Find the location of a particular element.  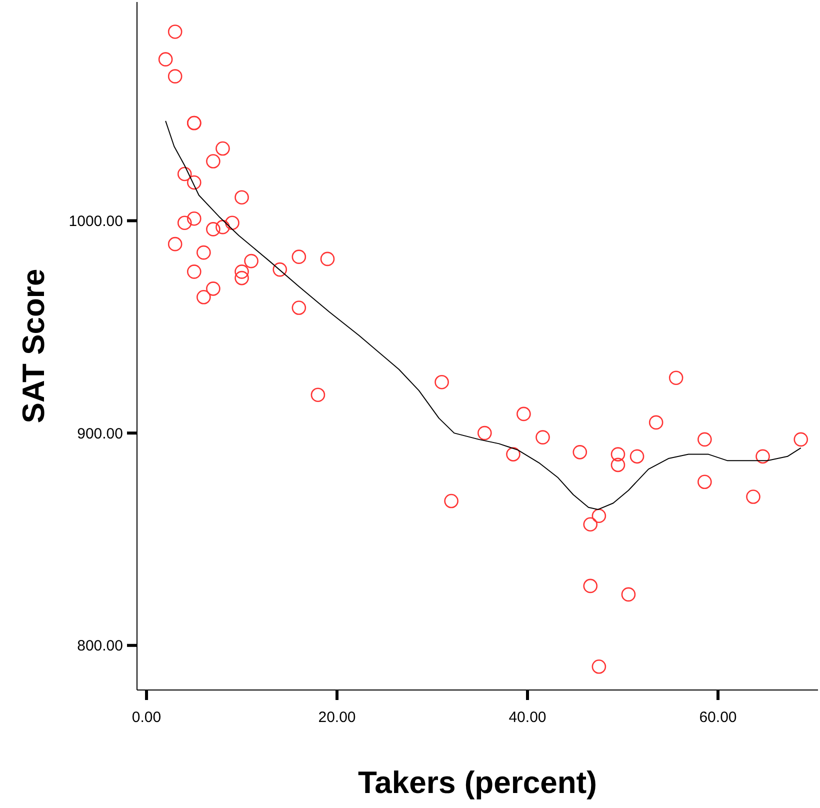

x-tick-label: 0.00 is located at coordinates (147, 717).